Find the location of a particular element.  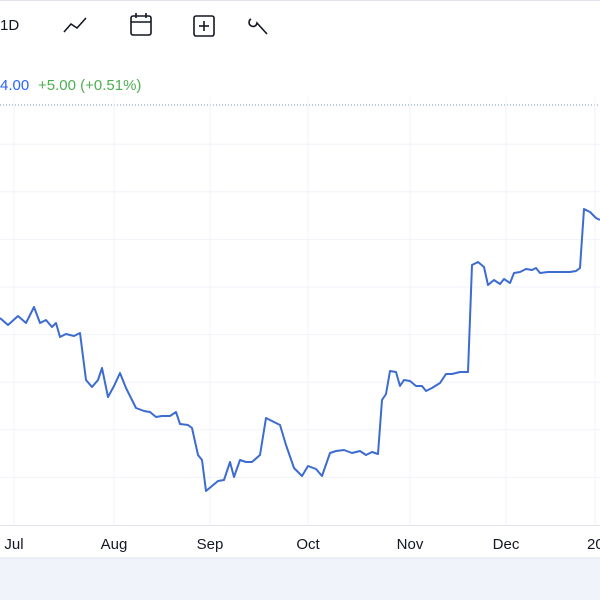

indicator-icon is located at coordinates (75, 25).